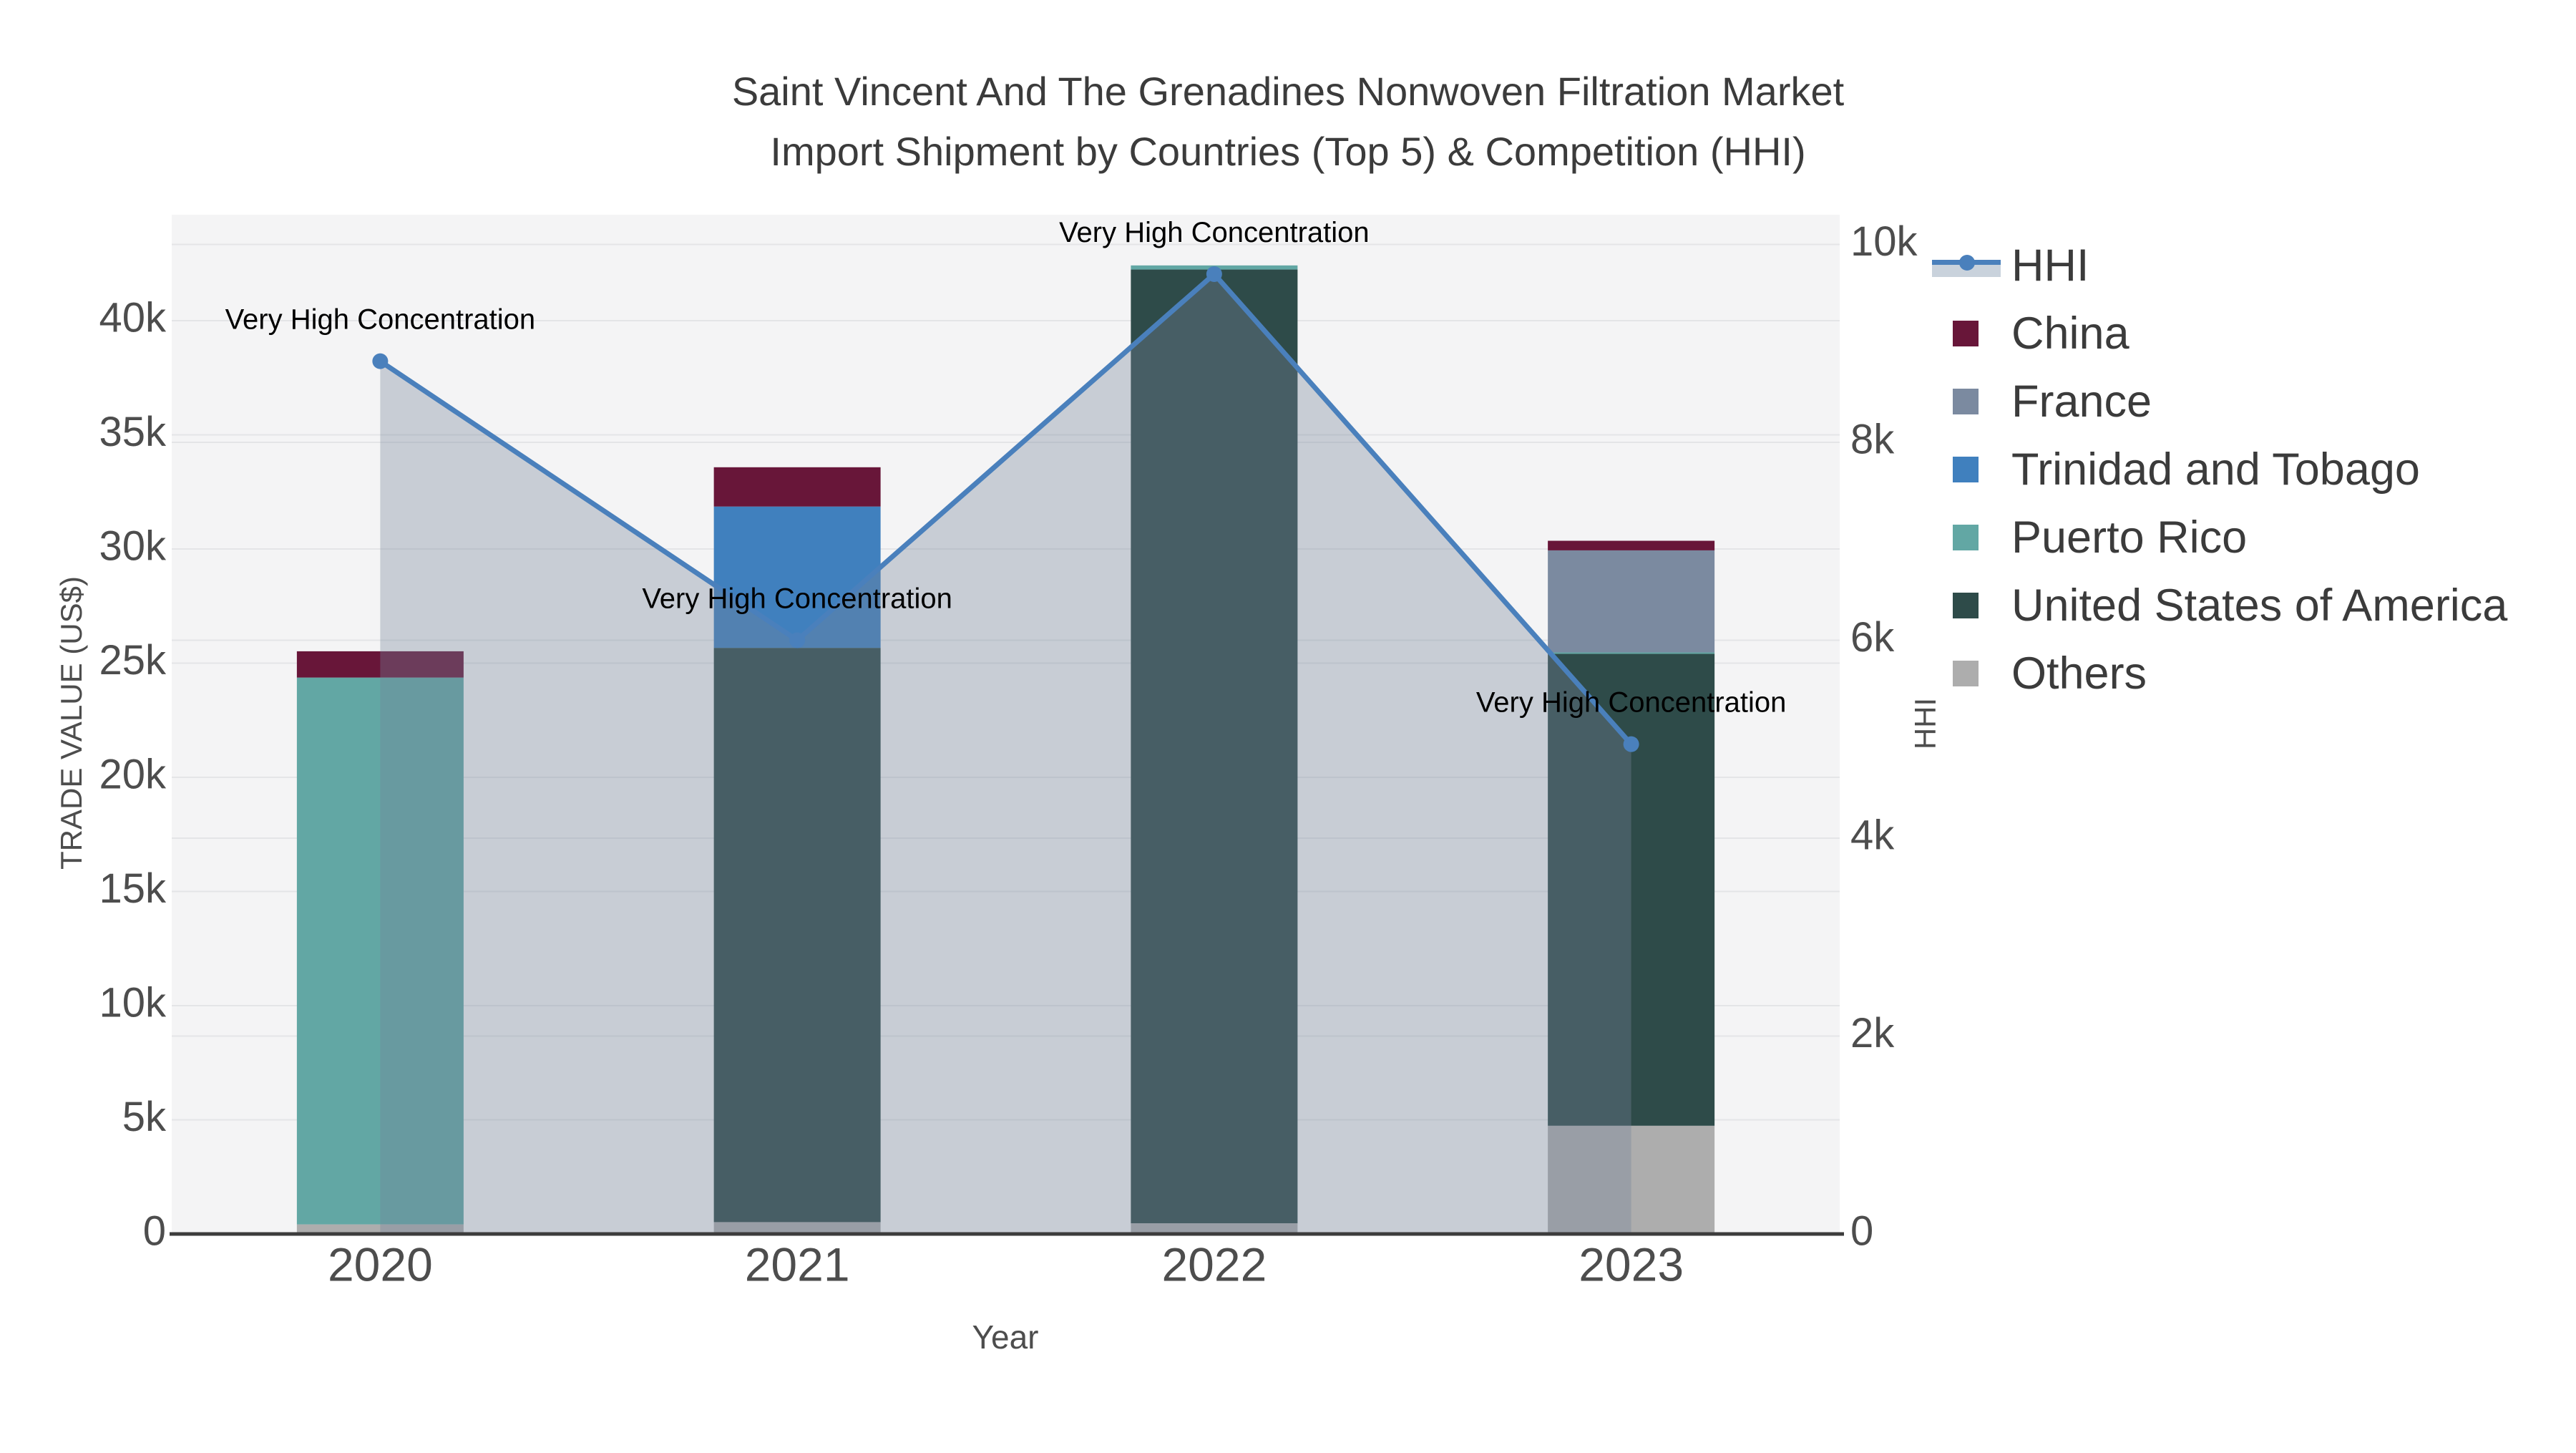 The image size is (2576, 1453). I want to click on legend-item-puerto-rico: Puerto Rico, so click(2247, 537).